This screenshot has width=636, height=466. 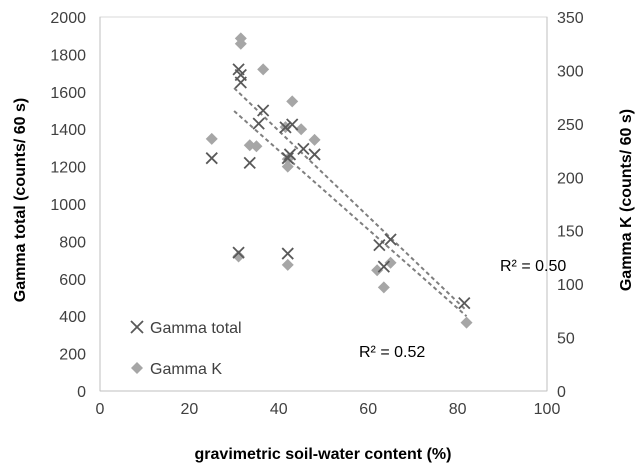 What do you see at coordinates (68, 205) in the screenshot?
I see `y-tick-label: 1000` at bounding box center [68, 205].